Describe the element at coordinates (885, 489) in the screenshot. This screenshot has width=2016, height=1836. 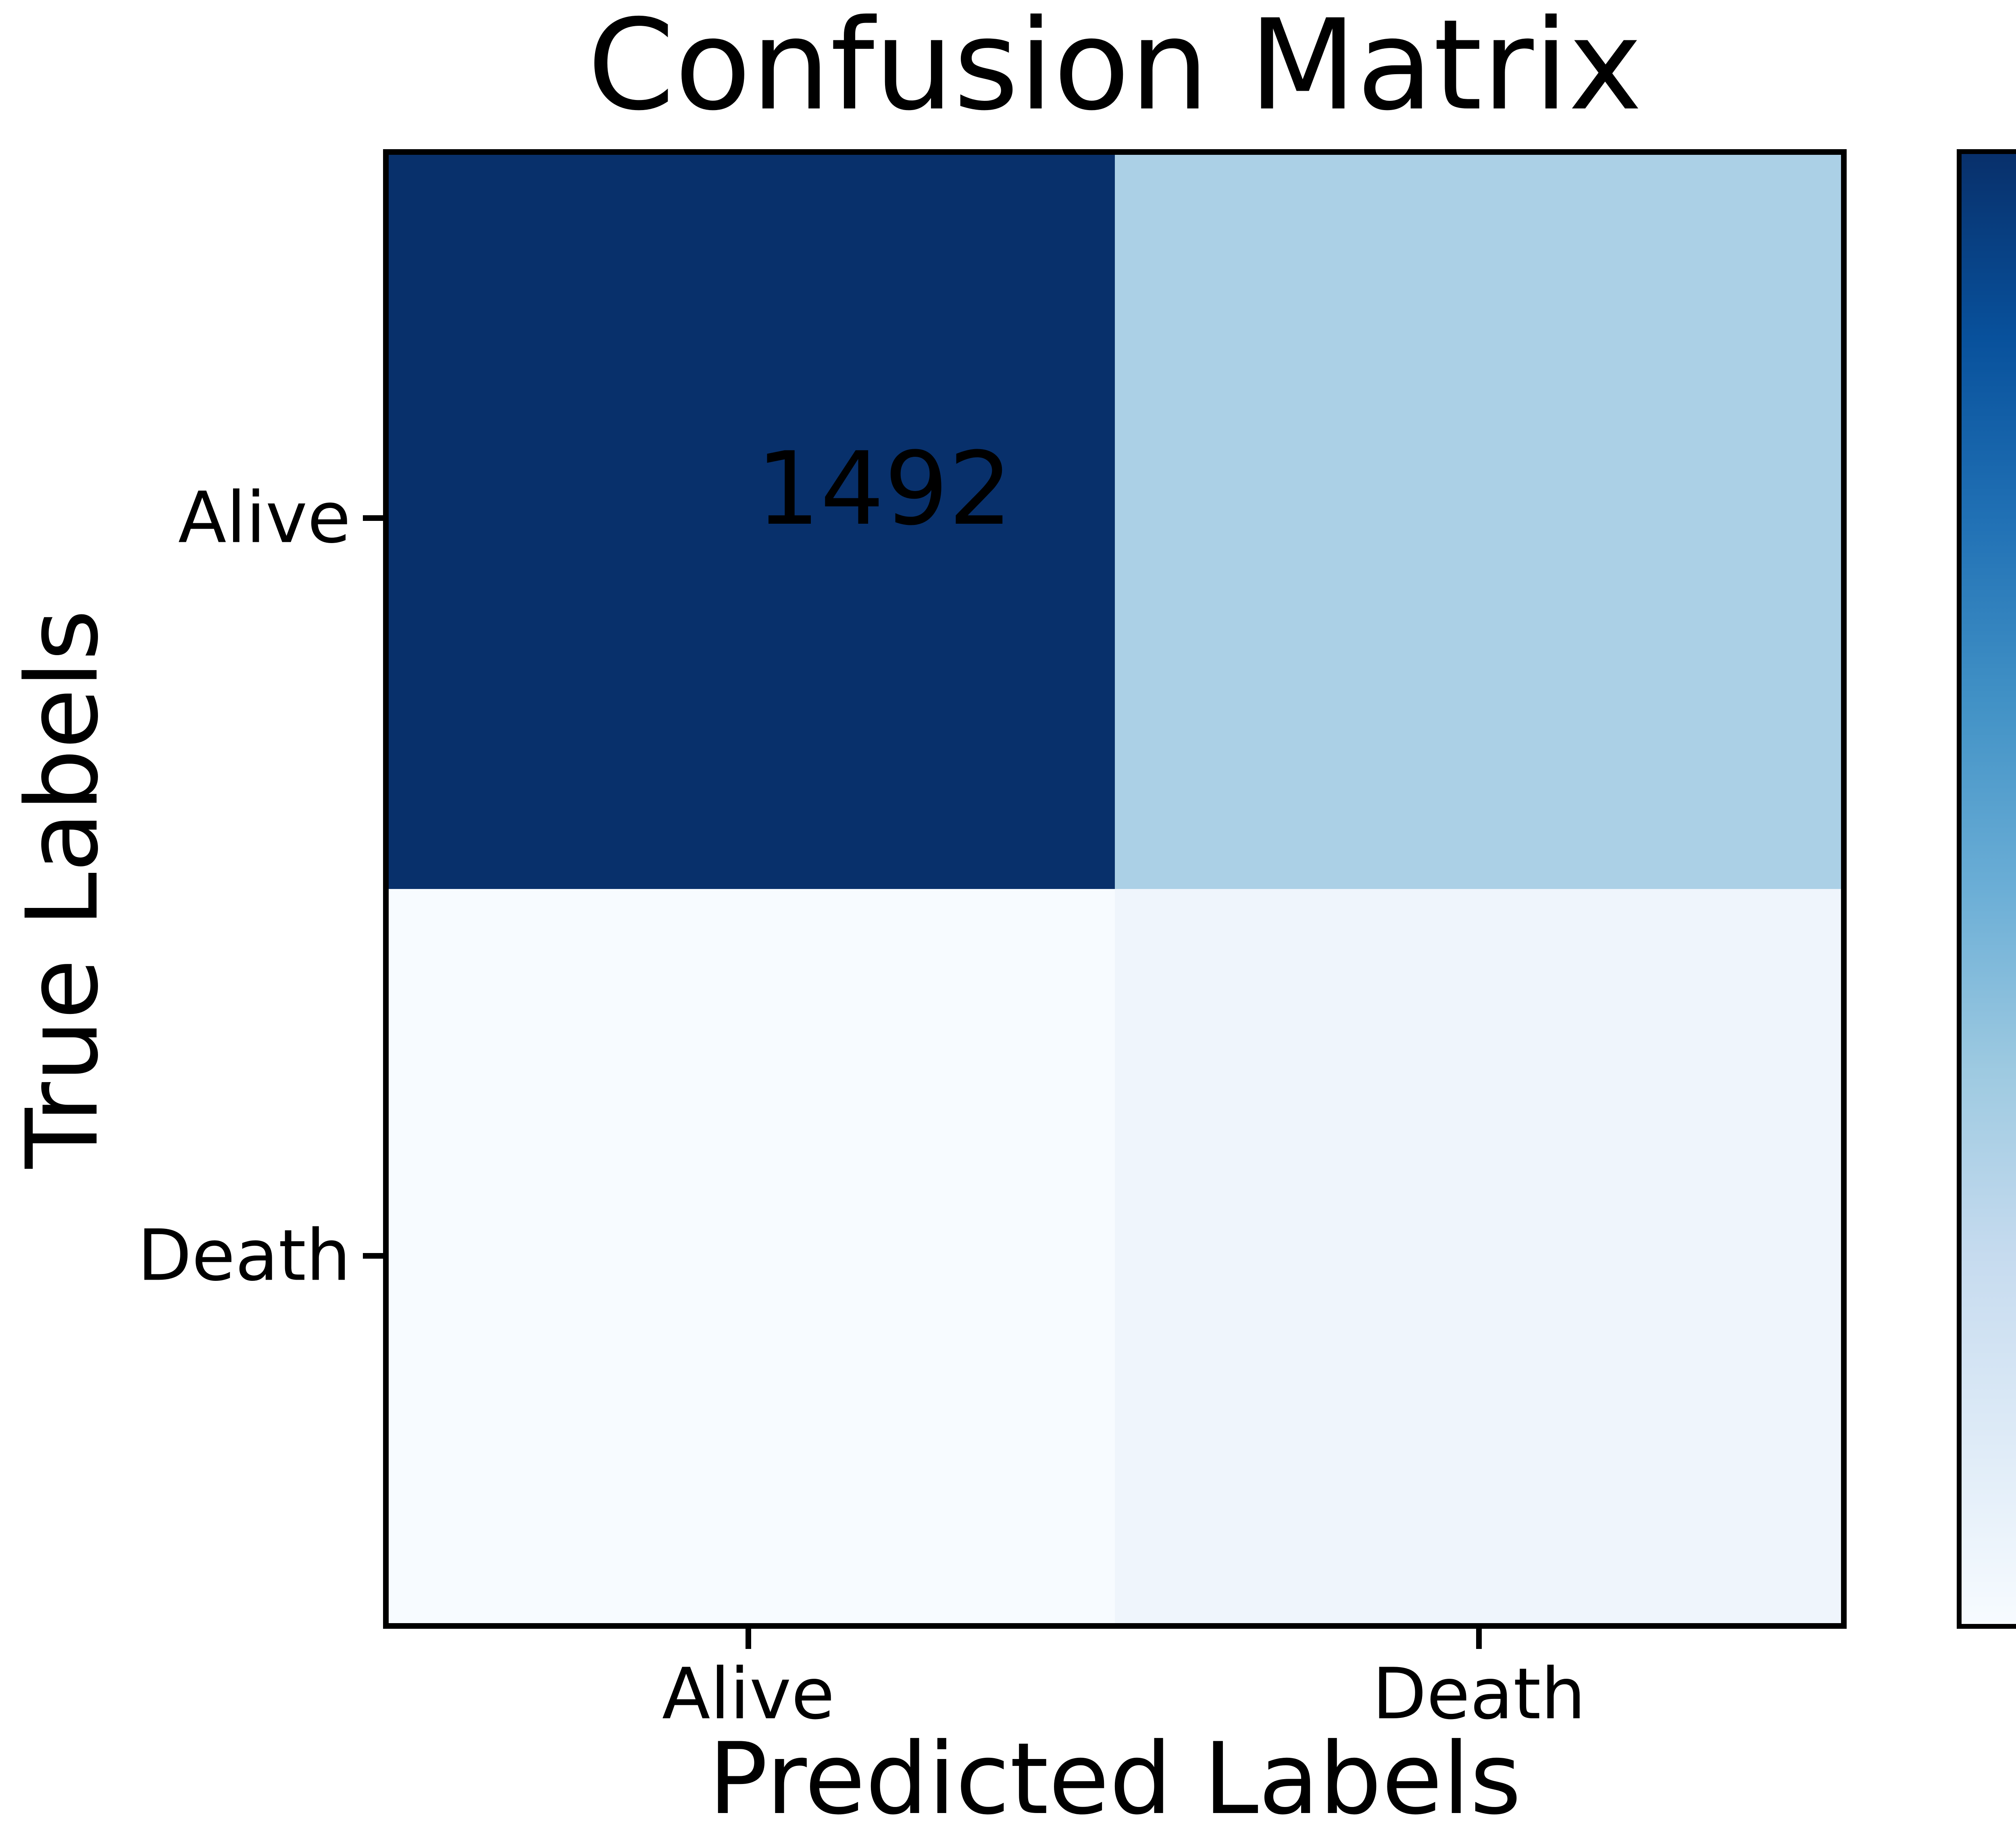
I see `cell-value-true-alive-pred-alive: 1492` at that location.